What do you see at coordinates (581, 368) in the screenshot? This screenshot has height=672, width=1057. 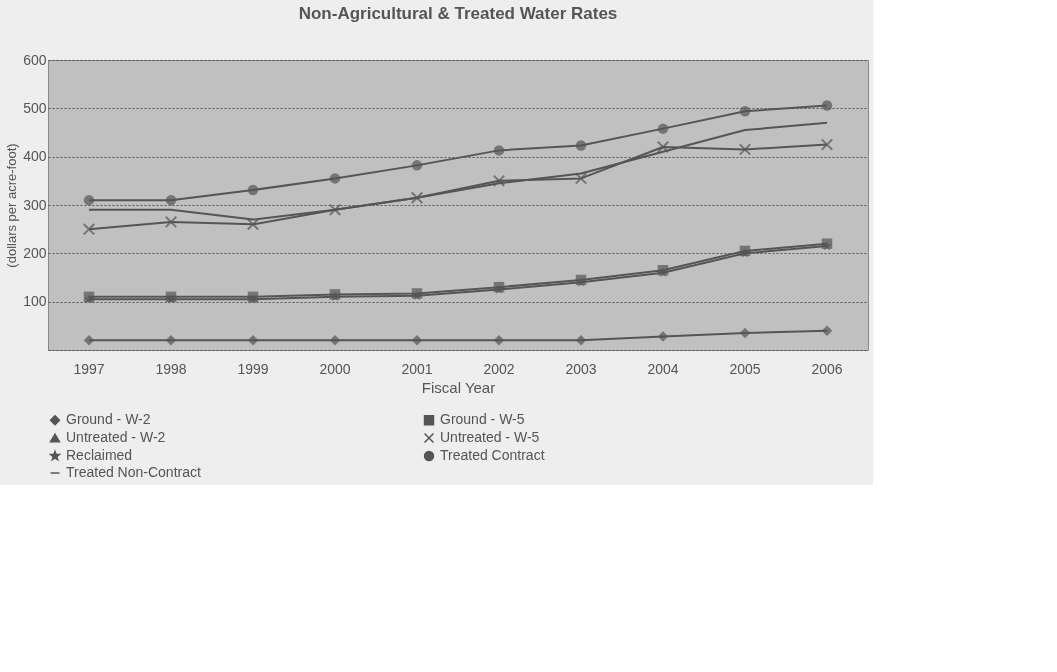 I see `x-tick-label: 2003` at bounding box center [581, 368].